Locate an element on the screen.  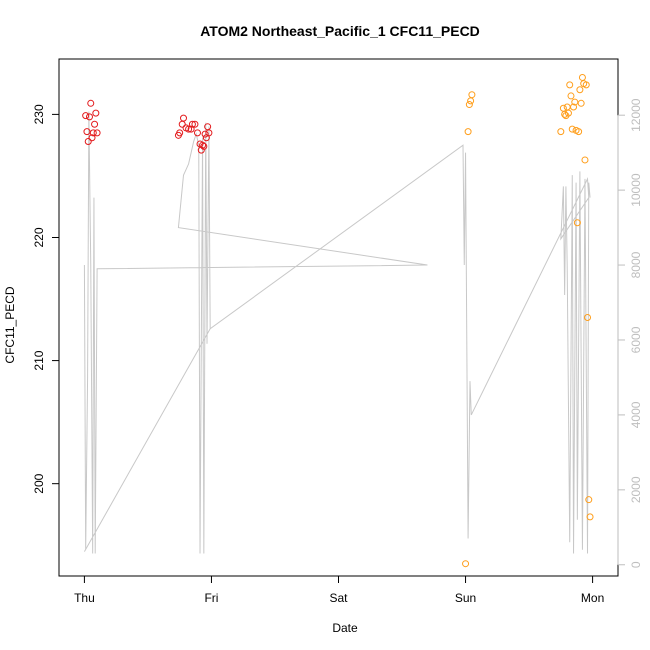
x-tick-label: Sun is located at coordinates (465, 598).